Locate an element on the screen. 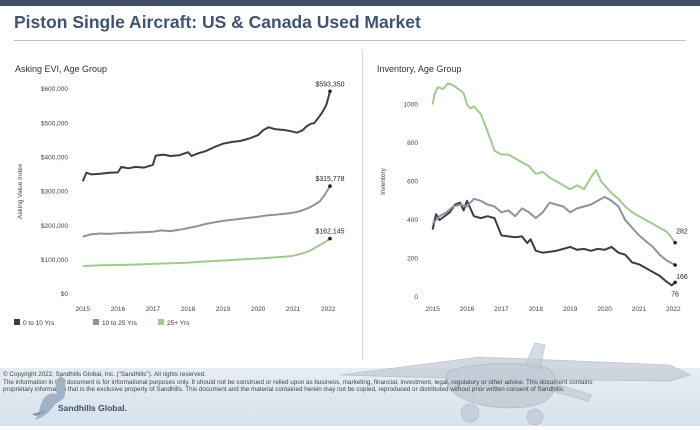 The image size is (700, 430). panel-divider is located at coordinates (362, 205).